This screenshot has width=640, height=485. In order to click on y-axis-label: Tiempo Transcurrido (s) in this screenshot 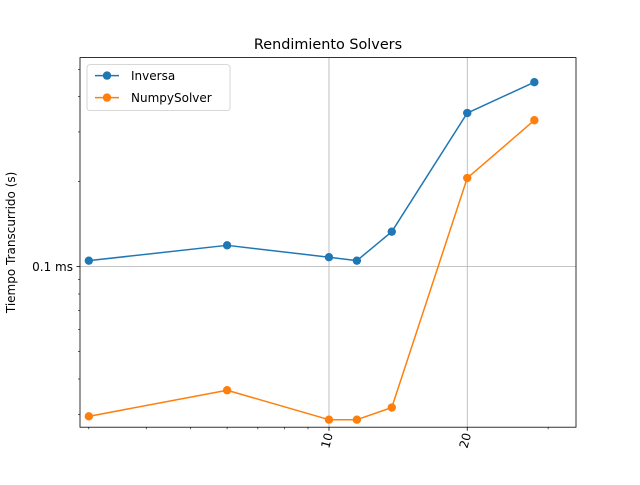, I will do `click(11, 243)`.